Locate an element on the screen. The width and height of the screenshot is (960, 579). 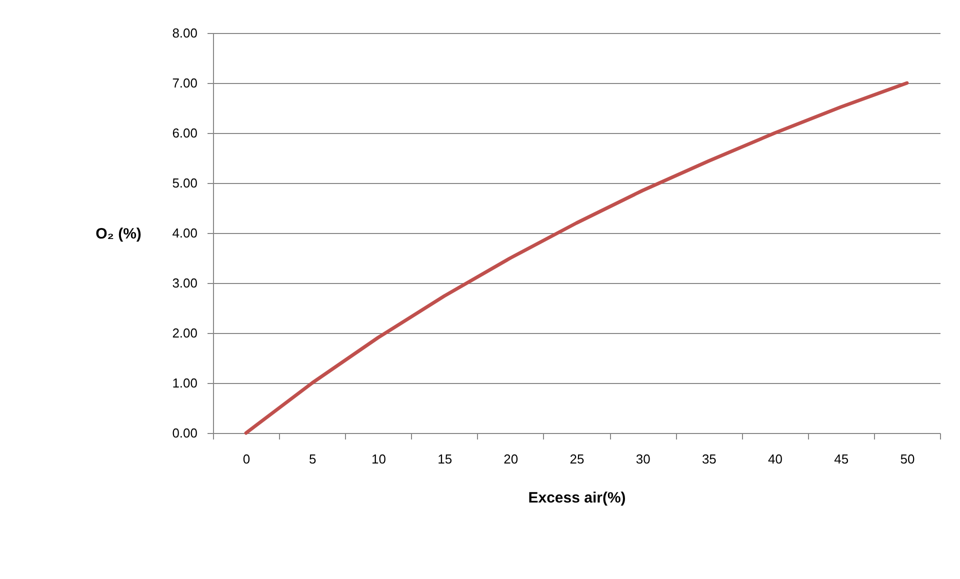
y-tick-label: 4.00 is located at coordinates (185, 233).